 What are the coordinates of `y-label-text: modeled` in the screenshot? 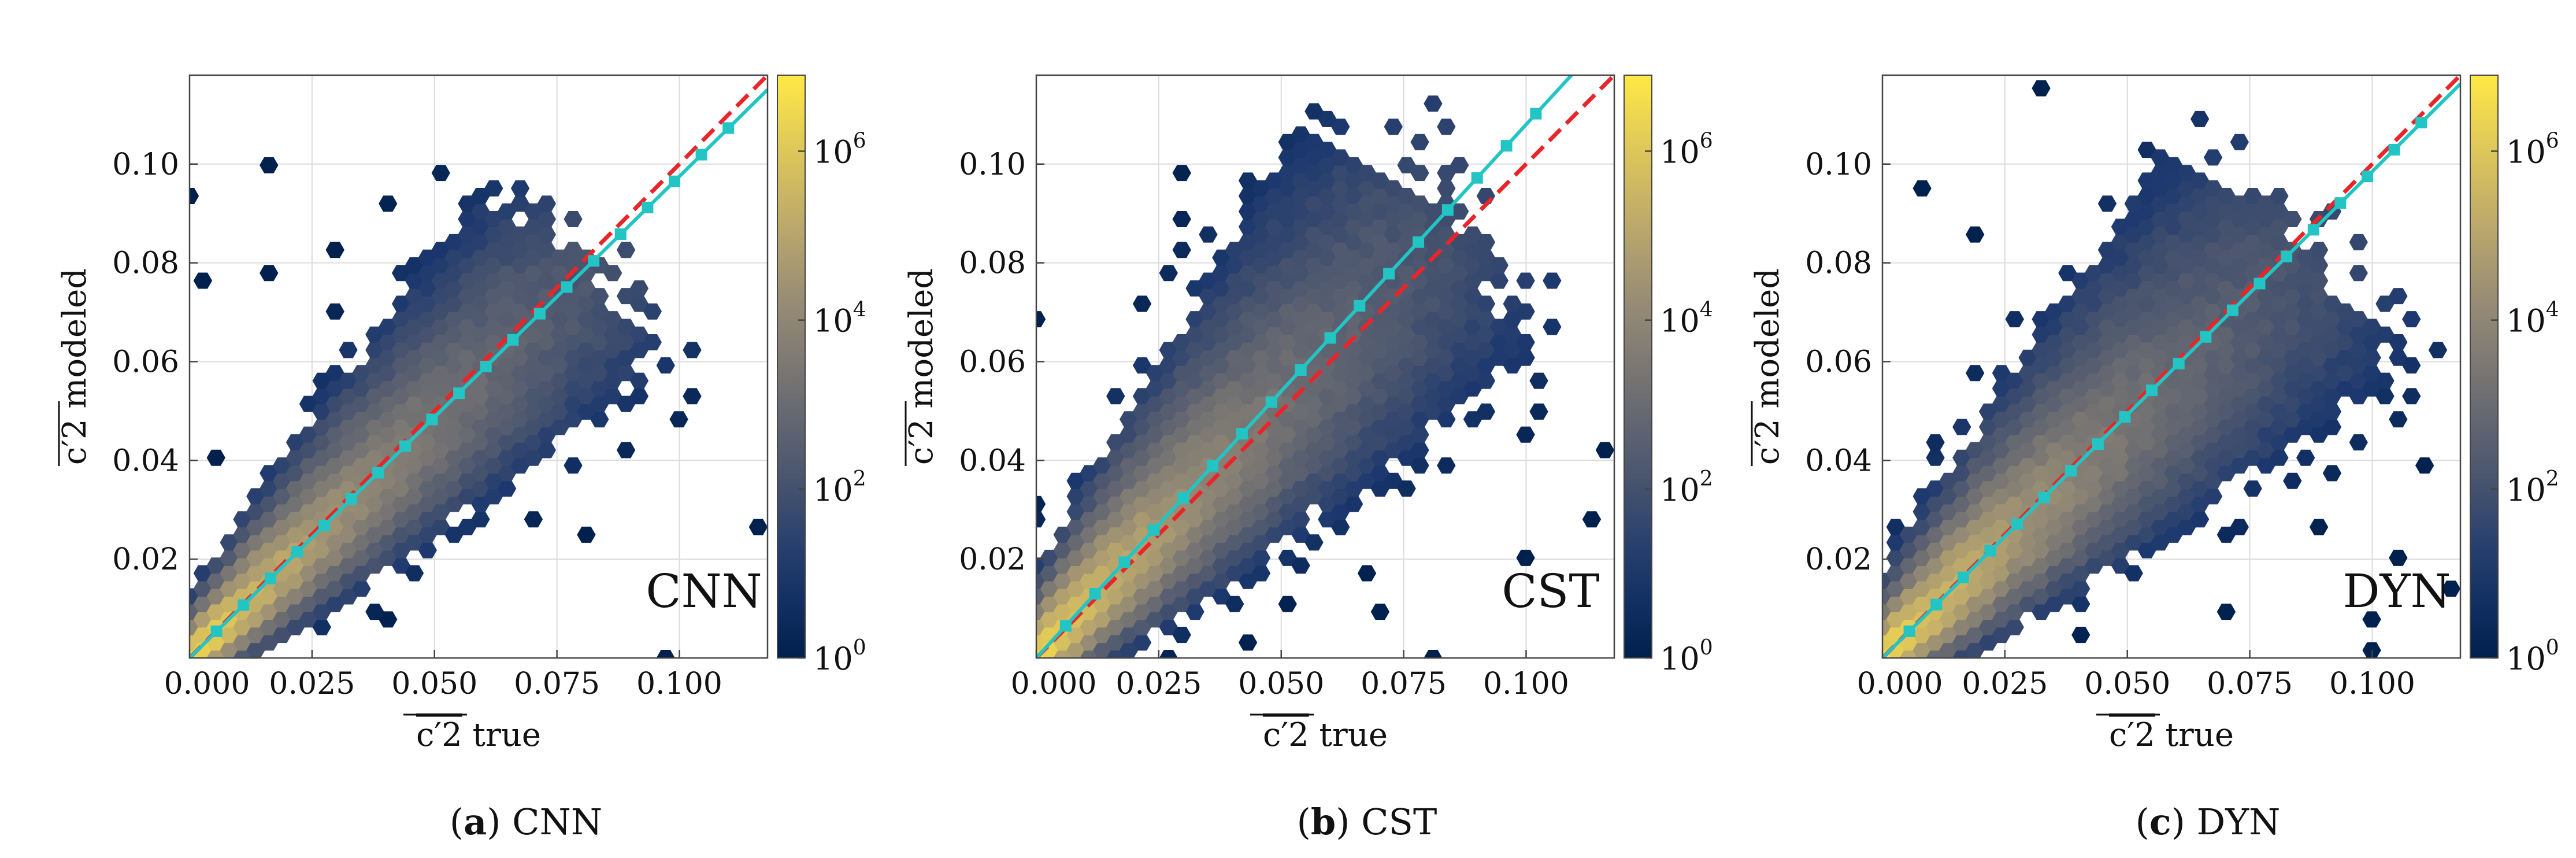 It's located at (75, 344).